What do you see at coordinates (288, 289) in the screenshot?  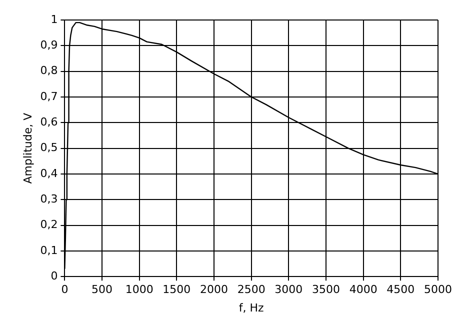 I see `x-tick-label: 3000` at bounding box center [288, 289].